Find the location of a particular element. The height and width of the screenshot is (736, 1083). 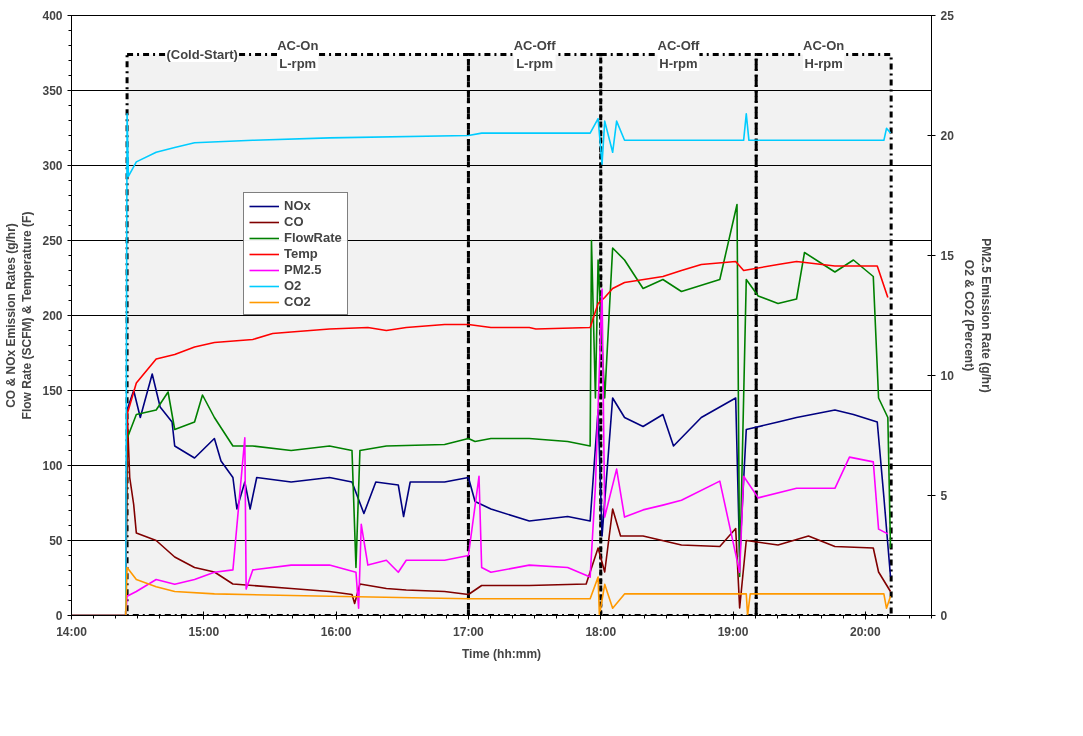

legend-label: NOx is located at coordinates (297, 205).